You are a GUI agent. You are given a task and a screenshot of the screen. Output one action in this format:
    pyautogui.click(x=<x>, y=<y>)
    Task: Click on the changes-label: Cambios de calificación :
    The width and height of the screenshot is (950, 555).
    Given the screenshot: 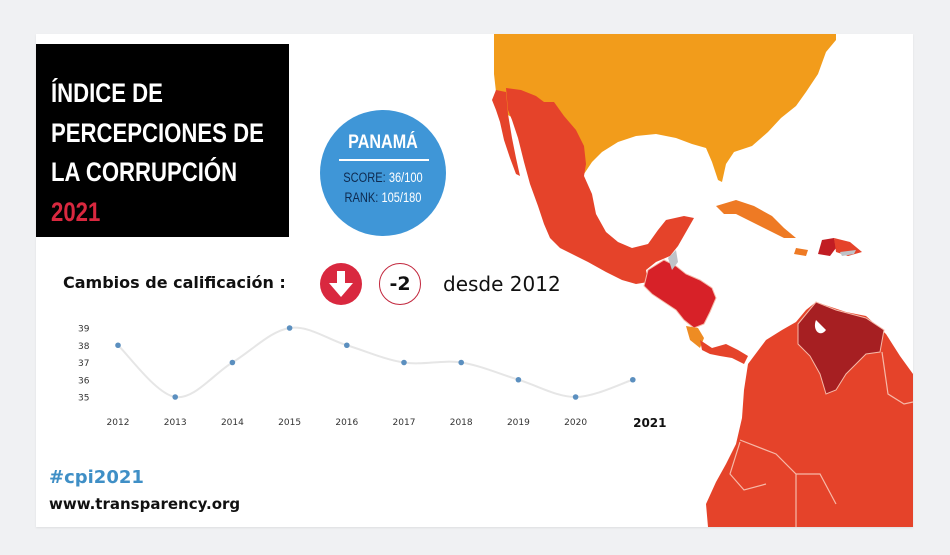 What is the action you would take?
    pyautogui.click(x=174, y=282)
    